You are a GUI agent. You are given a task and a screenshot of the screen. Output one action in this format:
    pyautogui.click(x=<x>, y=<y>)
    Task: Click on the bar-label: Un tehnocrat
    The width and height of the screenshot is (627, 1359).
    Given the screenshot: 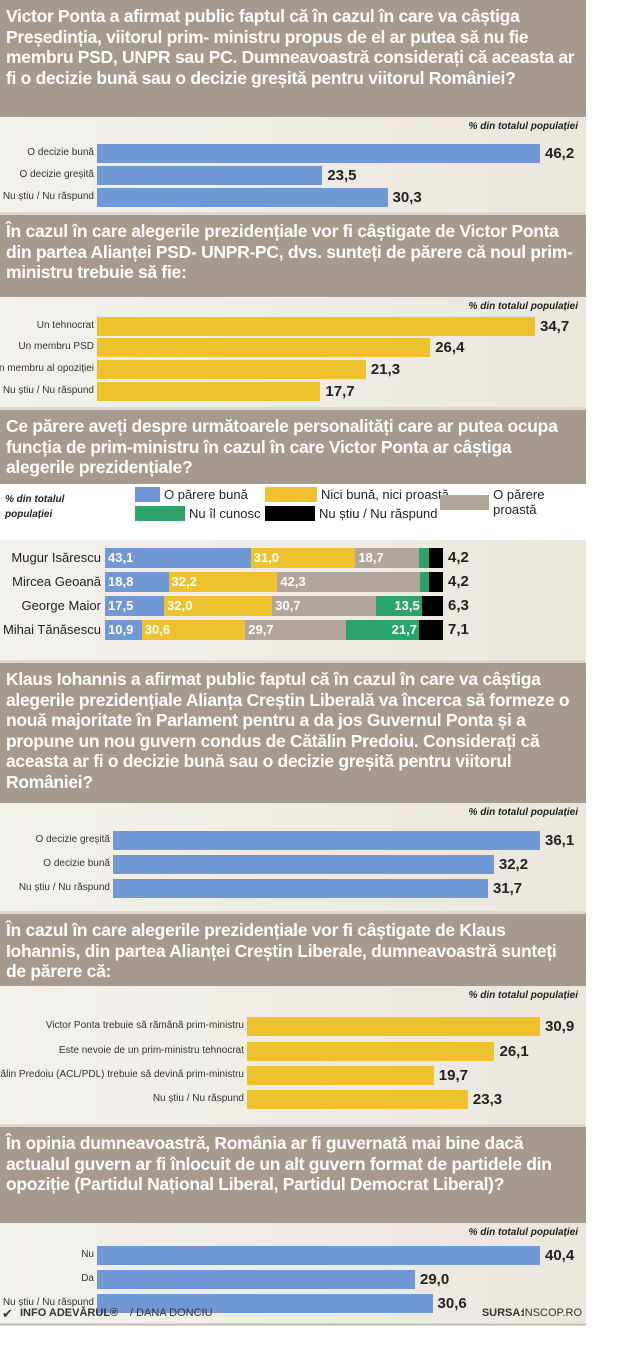 What is the action you would take?
    pyautogui.click(x=65, y=325)
    